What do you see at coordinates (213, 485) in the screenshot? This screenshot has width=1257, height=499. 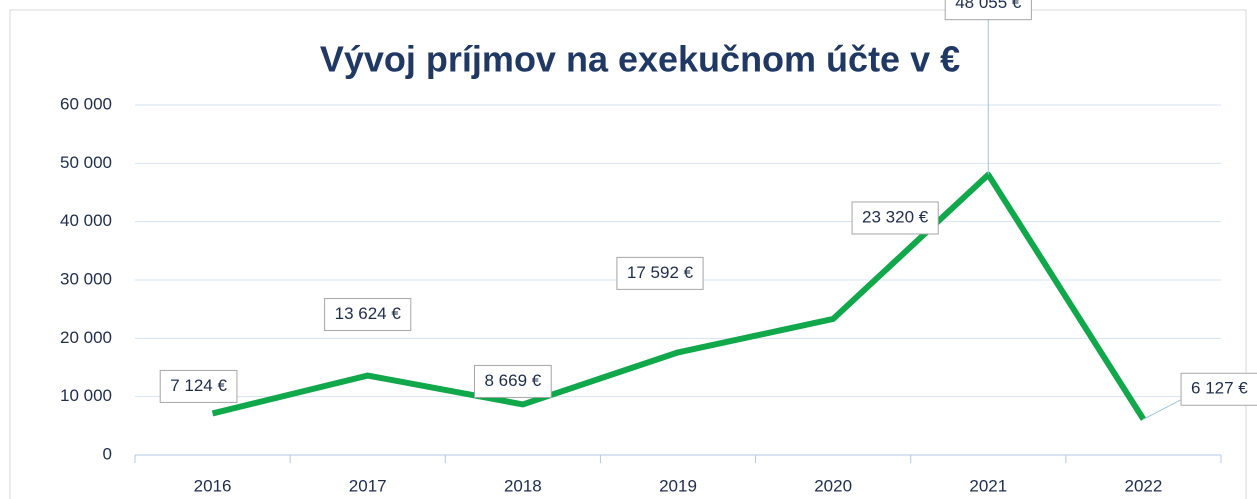 I see `x-tick-label: 2016` at bounding box center [213, 485].